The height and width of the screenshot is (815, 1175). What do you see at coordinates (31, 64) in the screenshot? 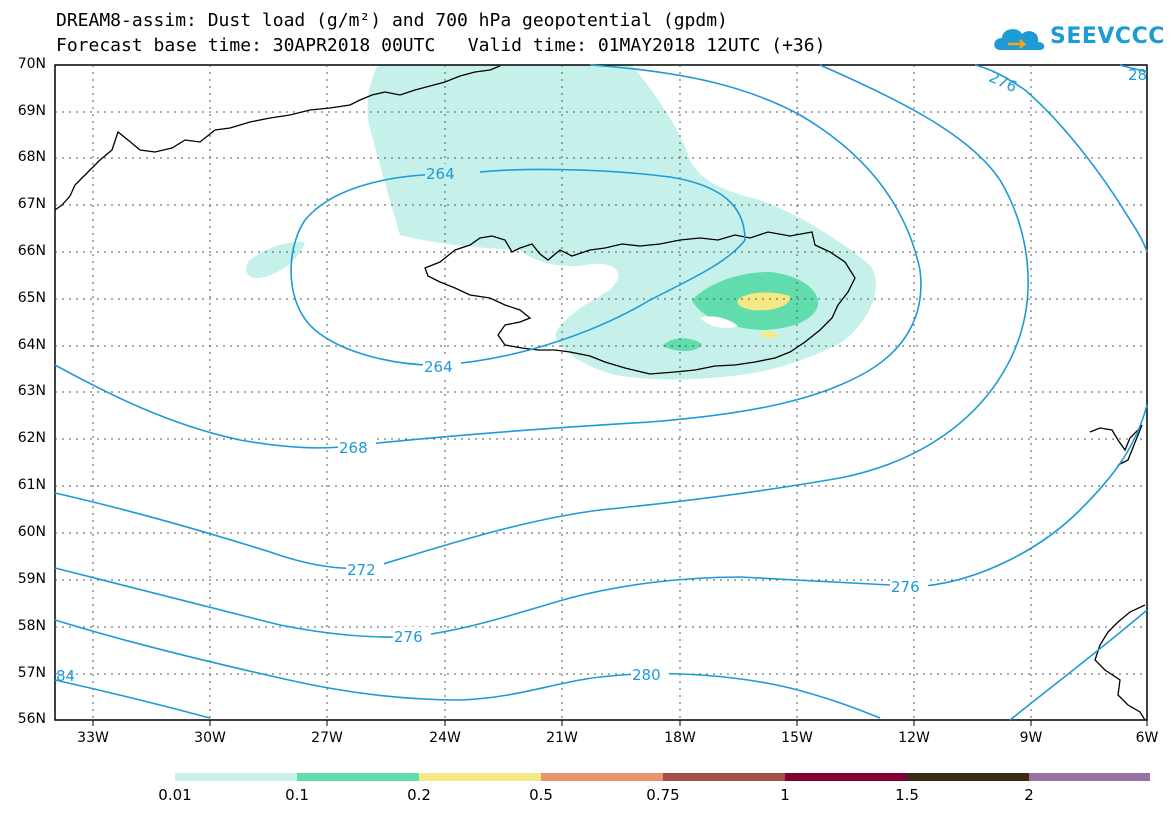
I see `lat-label: 70N` at bounding box center [31, 64].